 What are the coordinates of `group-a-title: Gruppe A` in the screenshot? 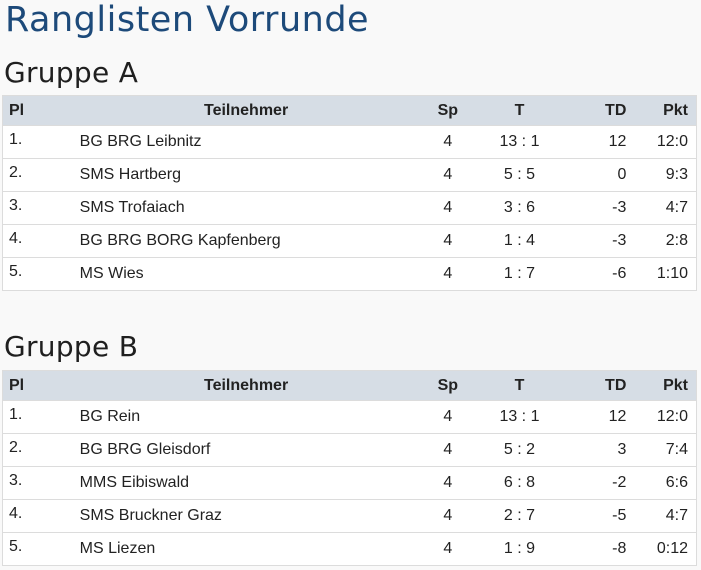 It's located at (71, 72).